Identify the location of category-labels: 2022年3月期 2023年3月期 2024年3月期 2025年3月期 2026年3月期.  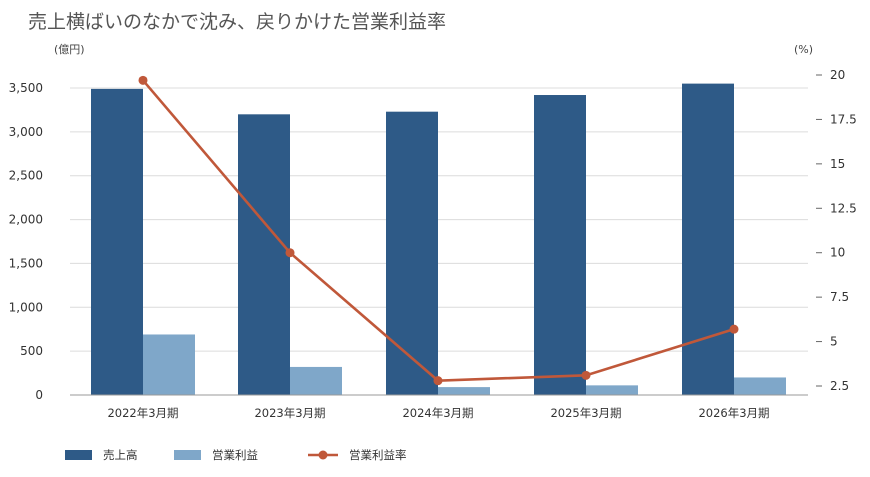
(438, 413).